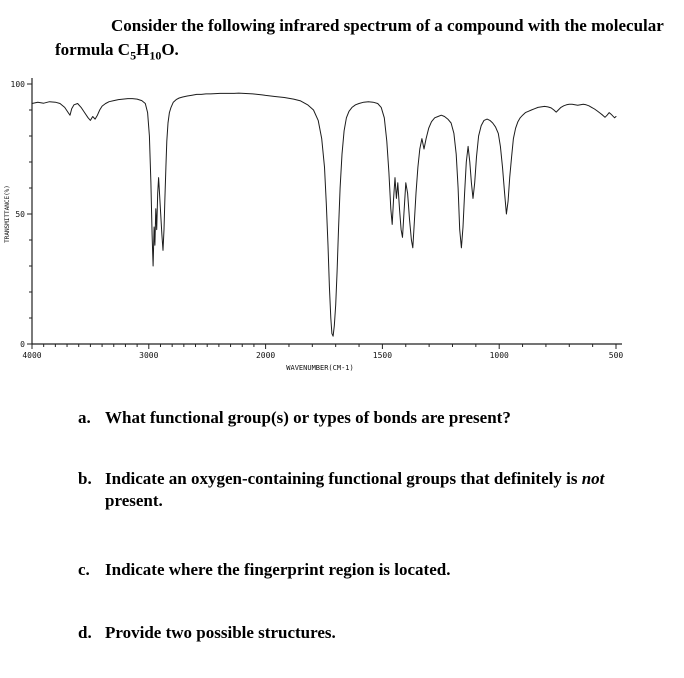 The image size is (684, 678). I want to click on y-axis-label: TRANSMITTANCE(%), so click(7, 214).